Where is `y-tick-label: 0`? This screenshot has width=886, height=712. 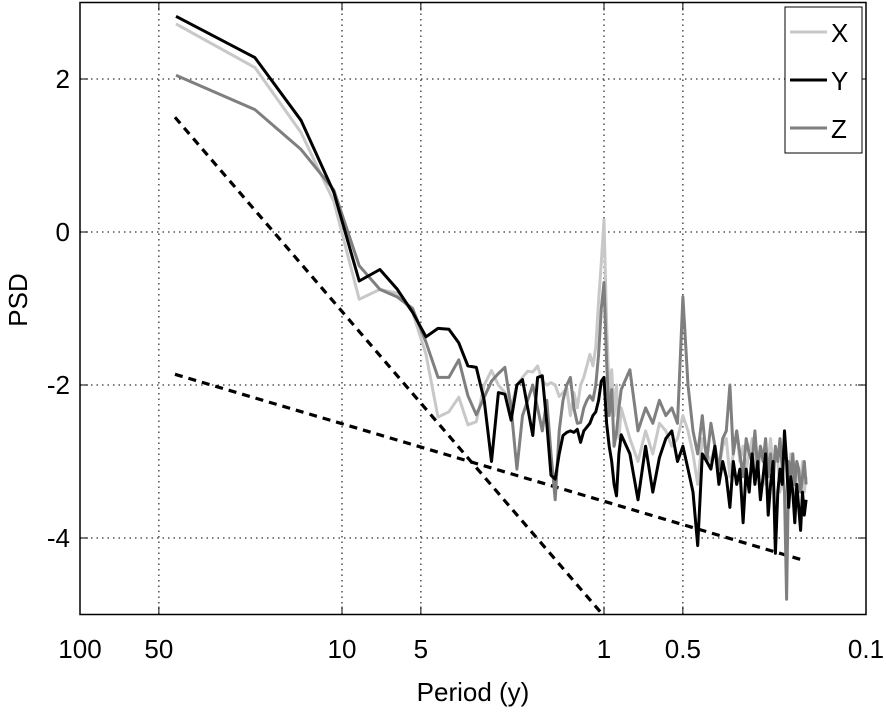 y-tick-label: 0 is located at coordinates (63, 232).